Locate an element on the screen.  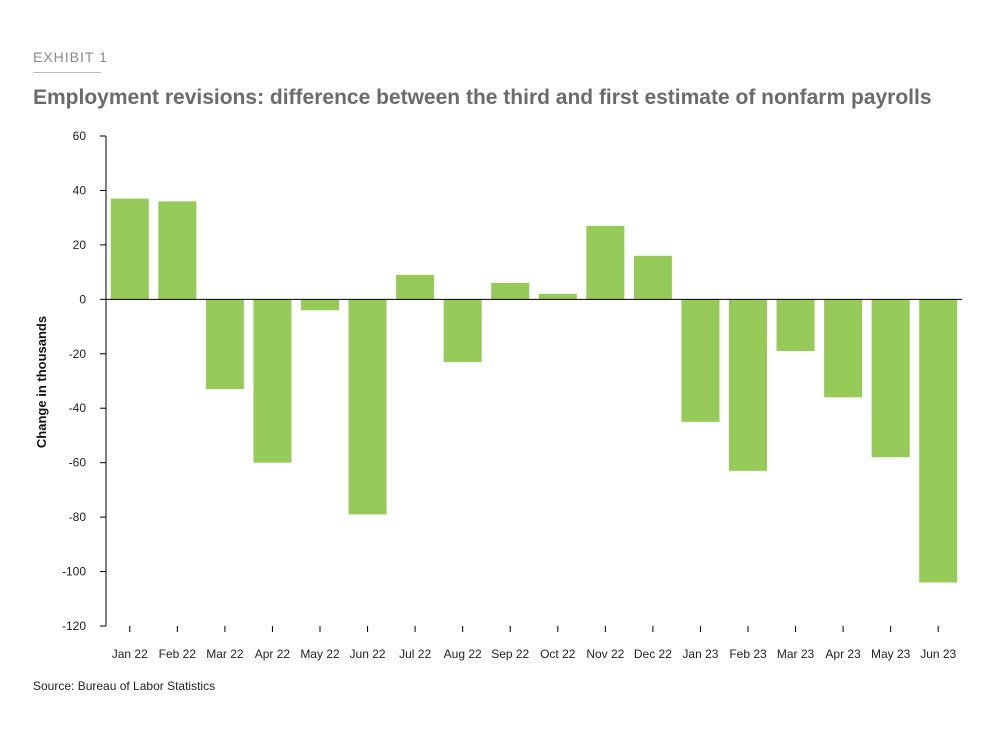
x-tick-label: Dec 22 is located at coordinates (653, 654).